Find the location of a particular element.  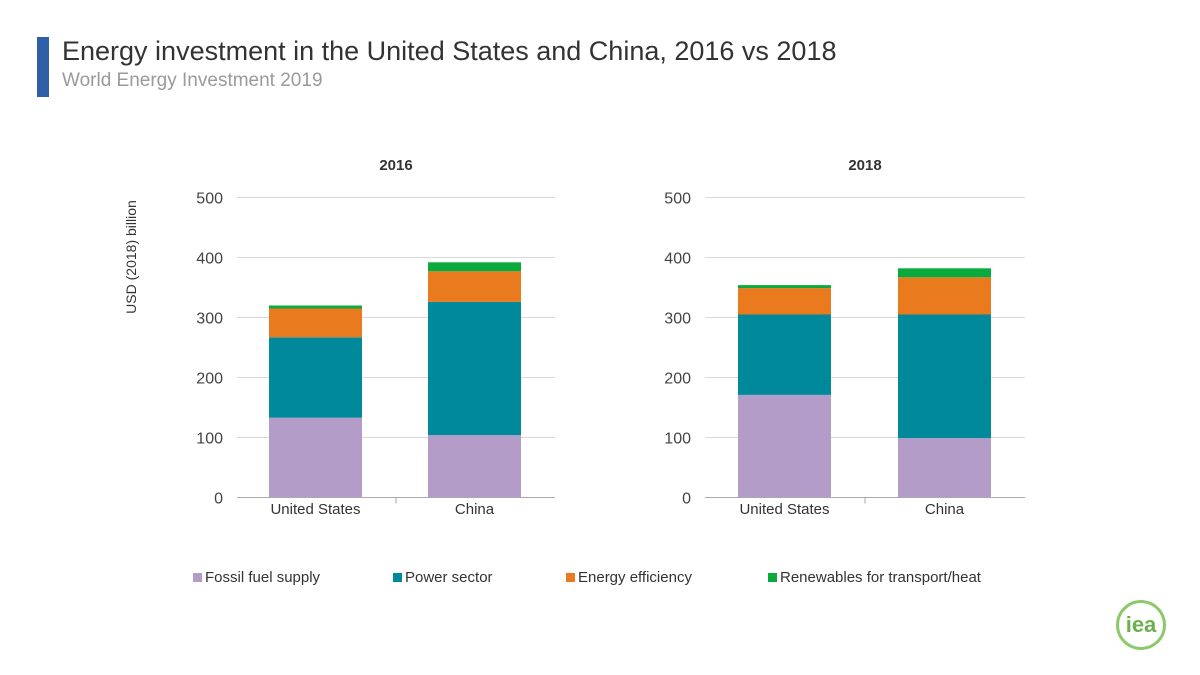

legend-item-efficiency: Energy efficiency is located at coordinates (629, 577).